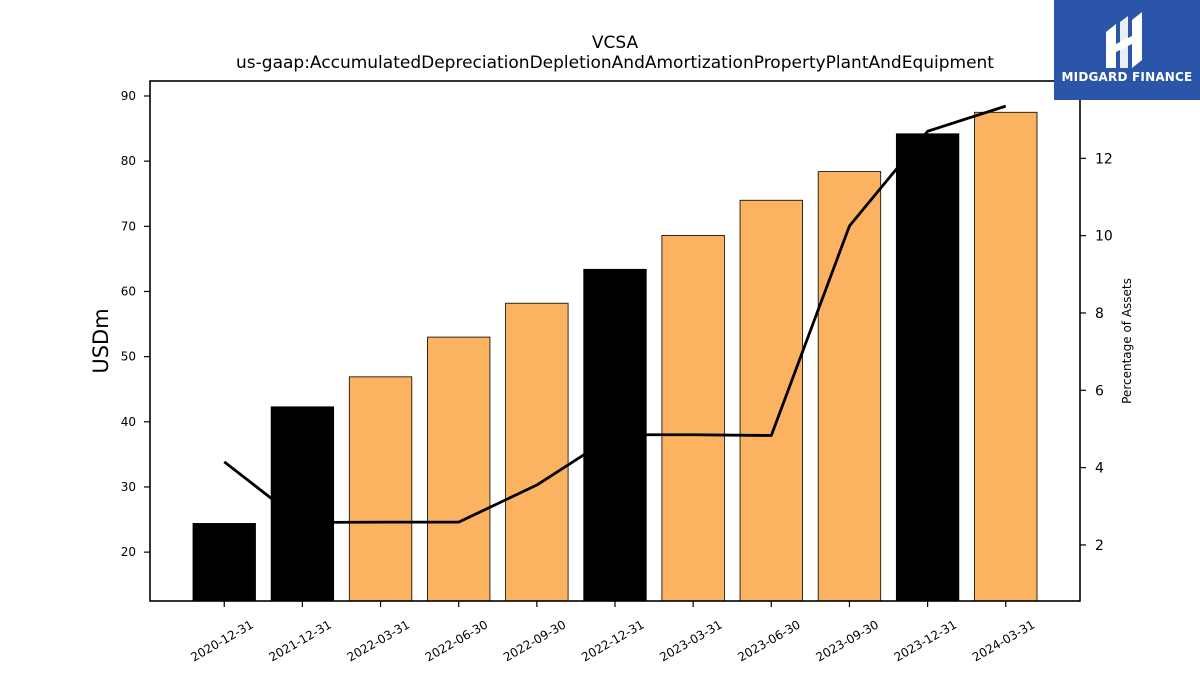 The image size is (1200, 675). I want to click on logo-text: MIDGARD FINANCE, so click(1127, 77).